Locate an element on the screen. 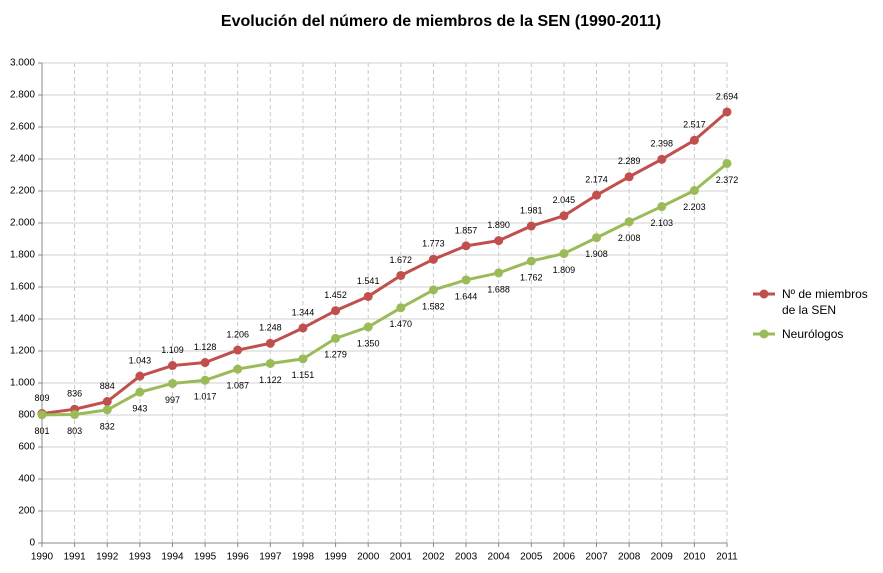  y-tick-label: 1.800 is located at coordinates (22, 255).